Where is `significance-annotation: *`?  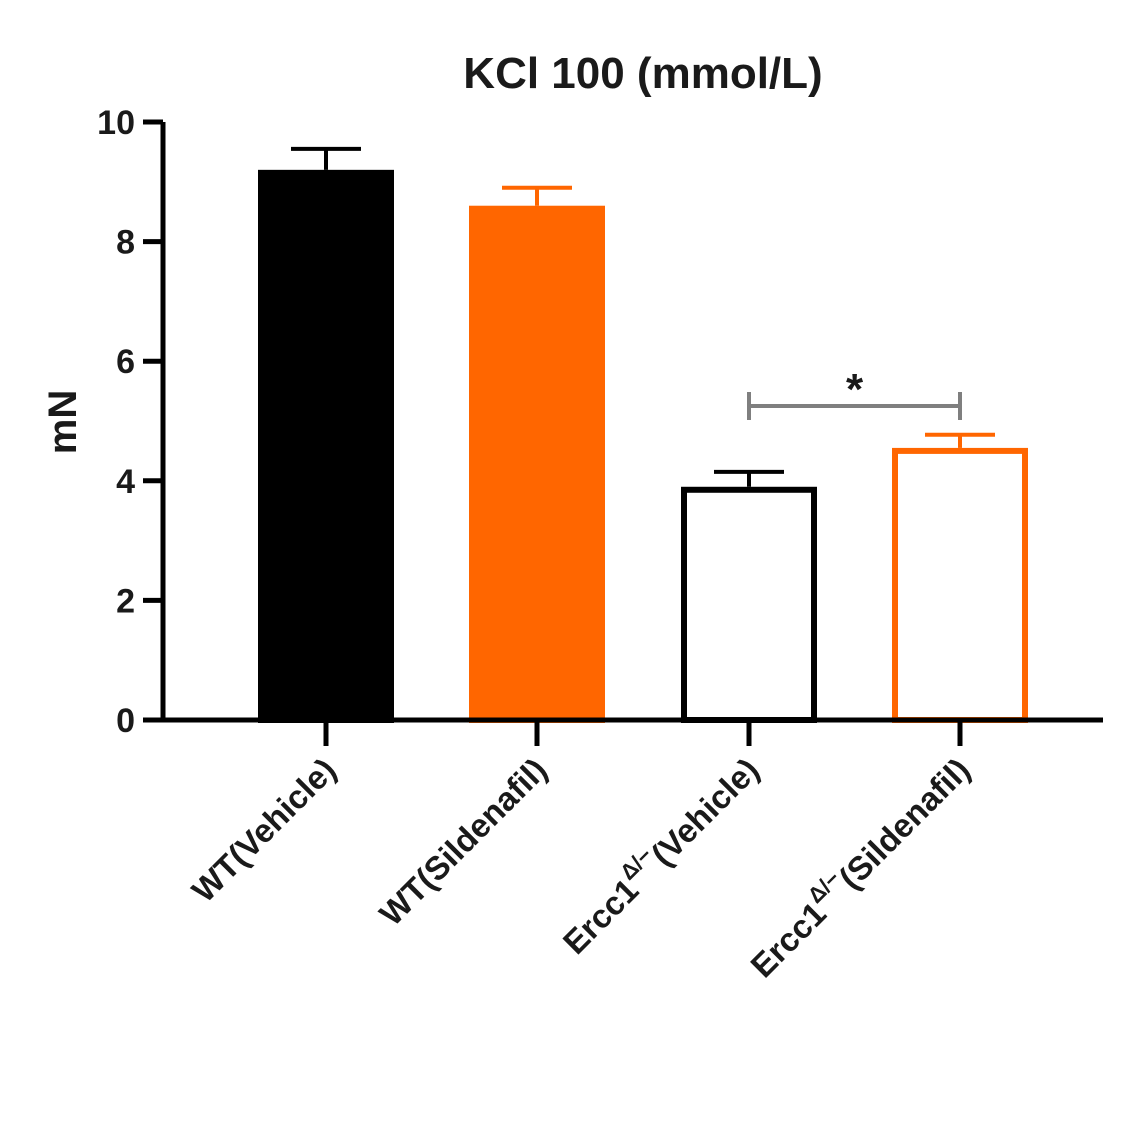
significance-annotation: * is located at coordinates (854, 392).